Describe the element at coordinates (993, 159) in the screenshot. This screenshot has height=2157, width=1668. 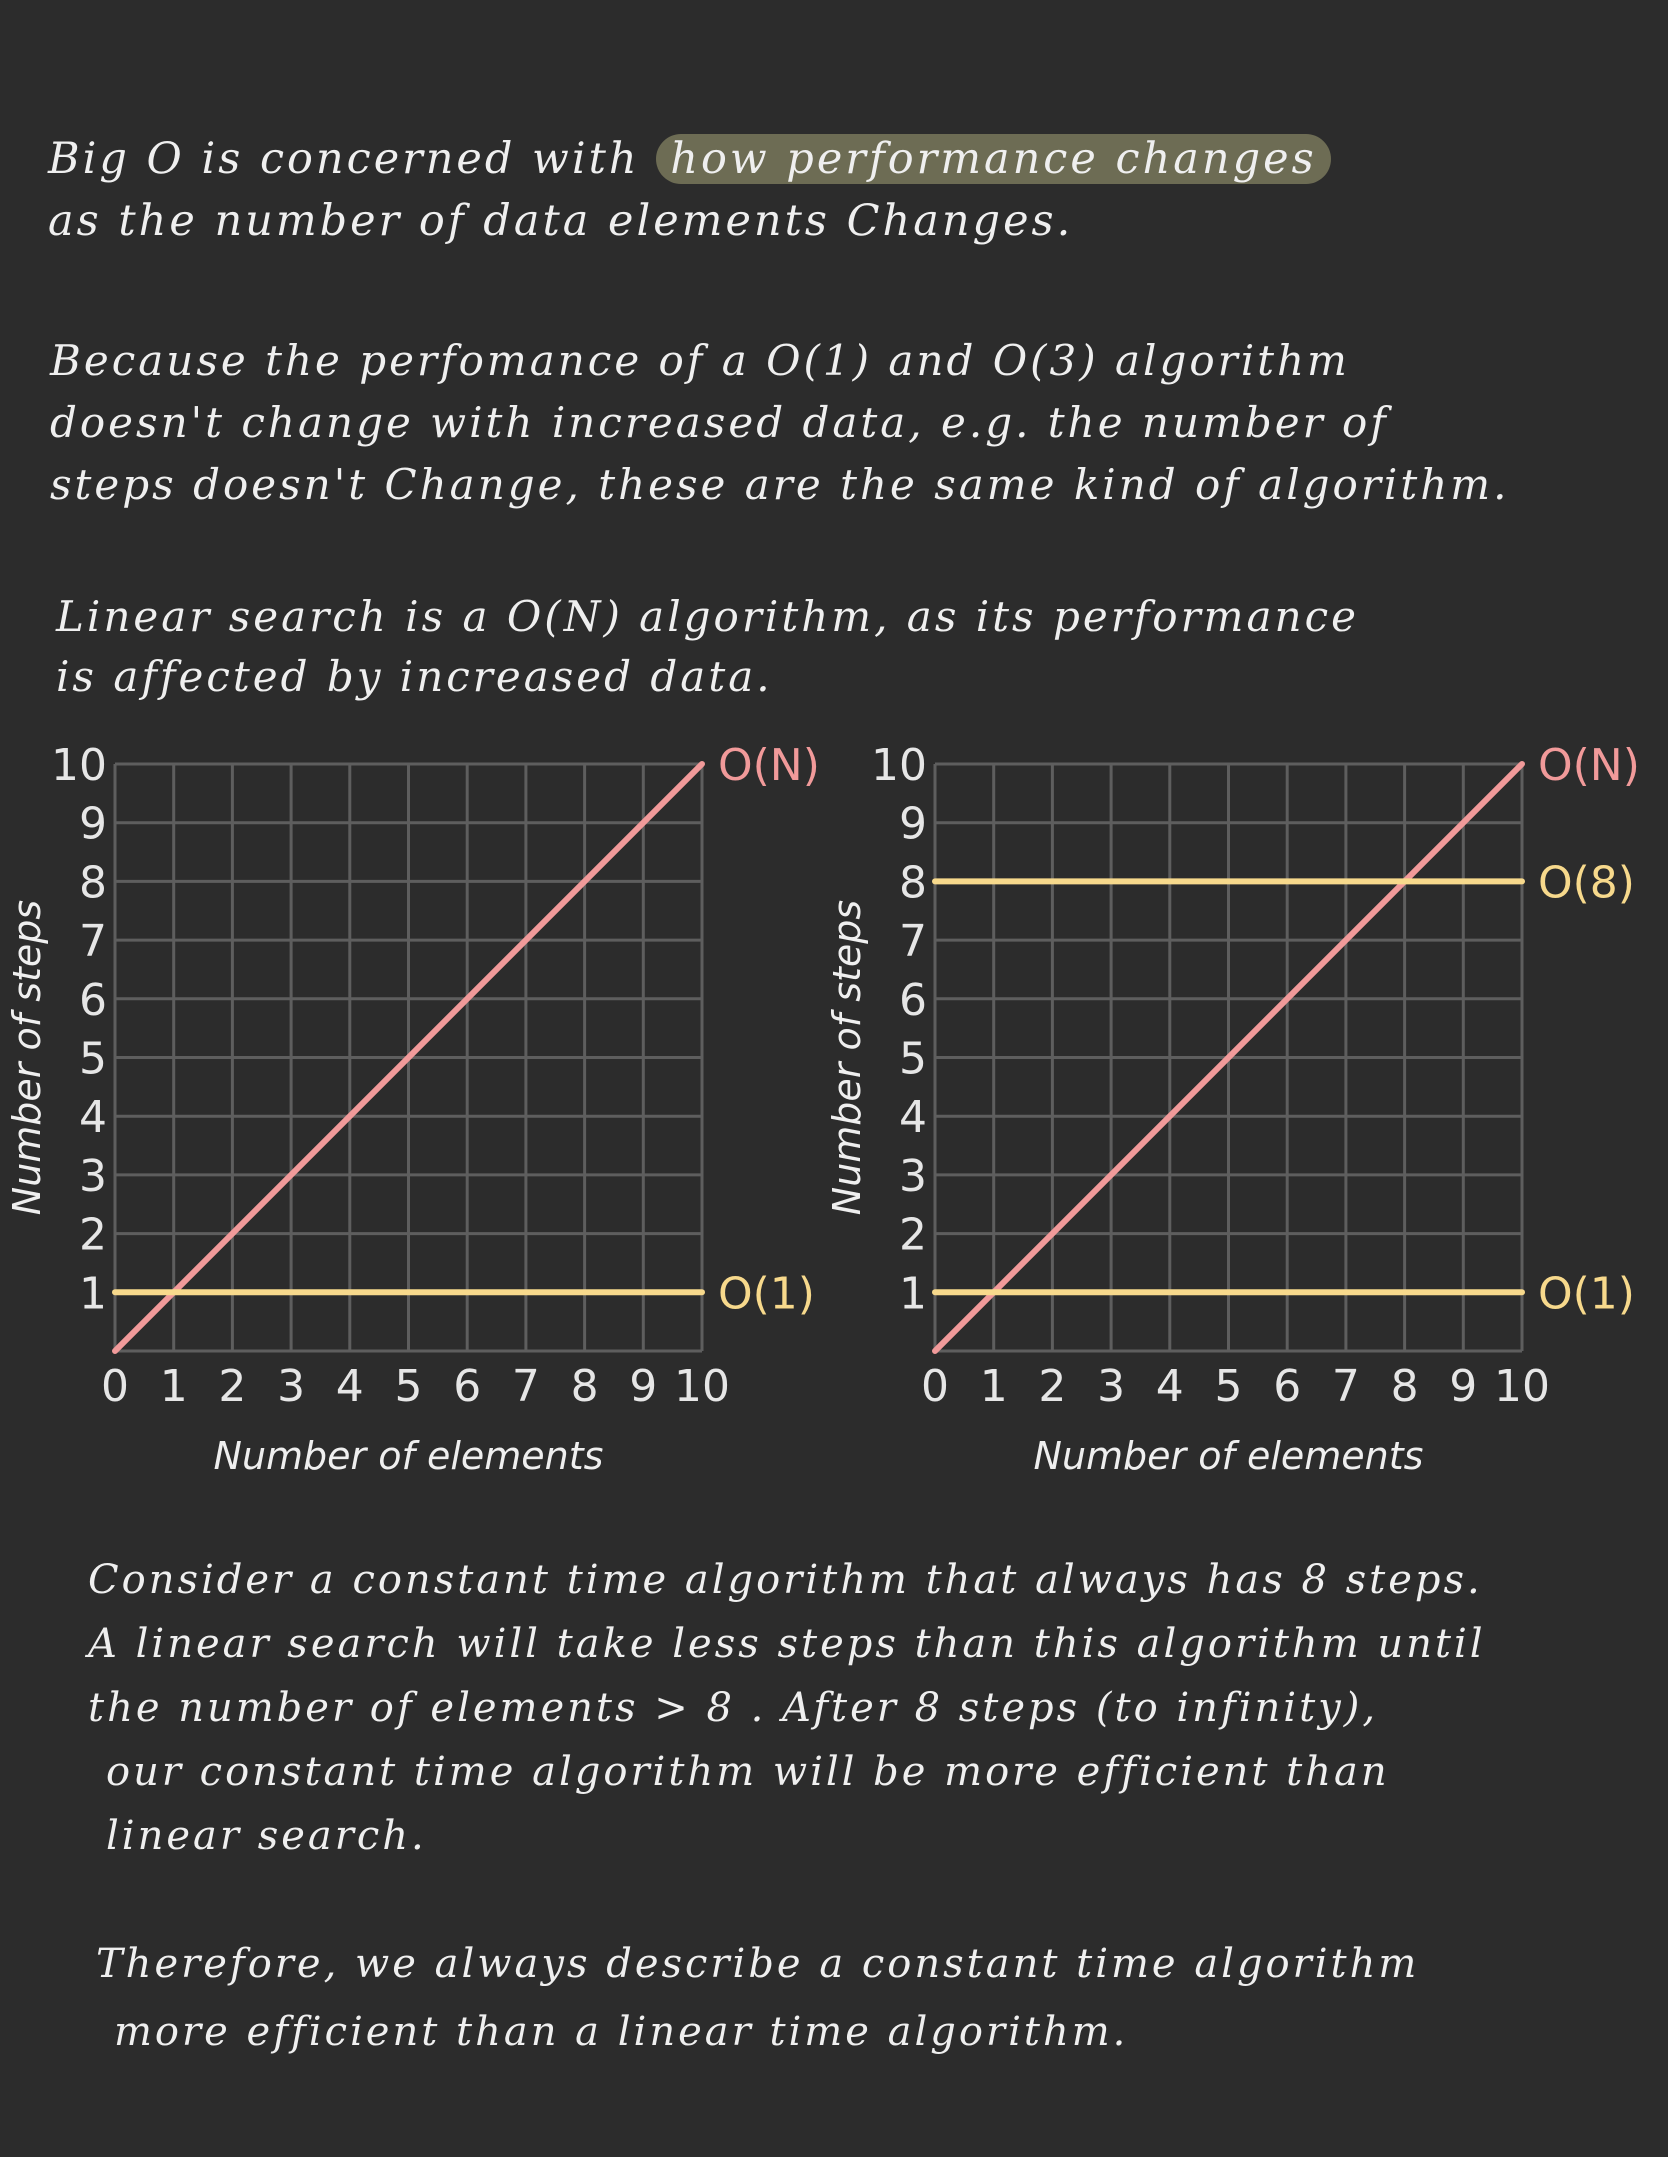
I see `highlighted-phrase: how performance changes` at that location.